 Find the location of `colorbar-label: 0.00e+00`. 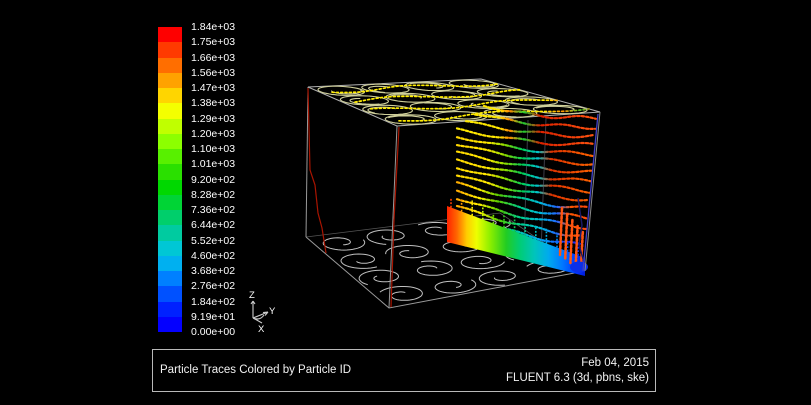

colorbar-label: 0.00e+00 is located at coordinates (213, 332).